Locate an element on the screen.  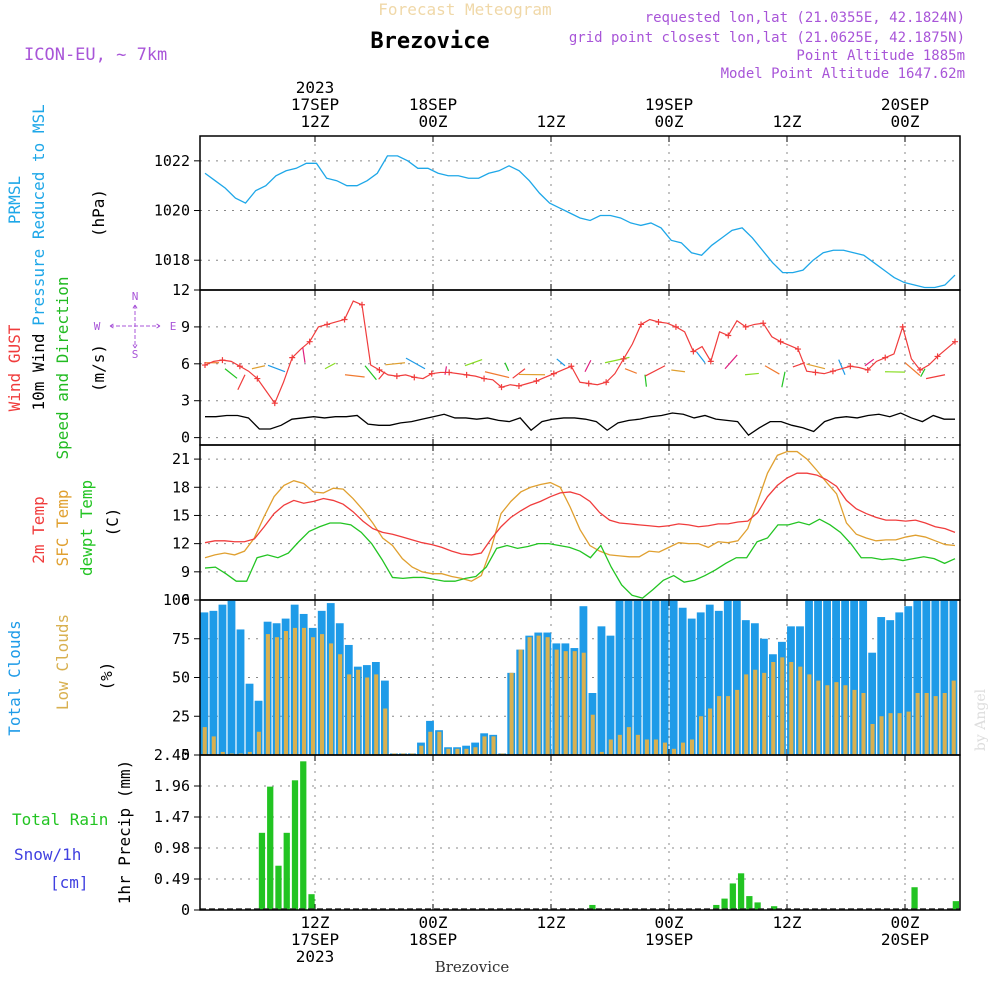
time-label-bottom: 12Z is located at coordinates (787, 922).